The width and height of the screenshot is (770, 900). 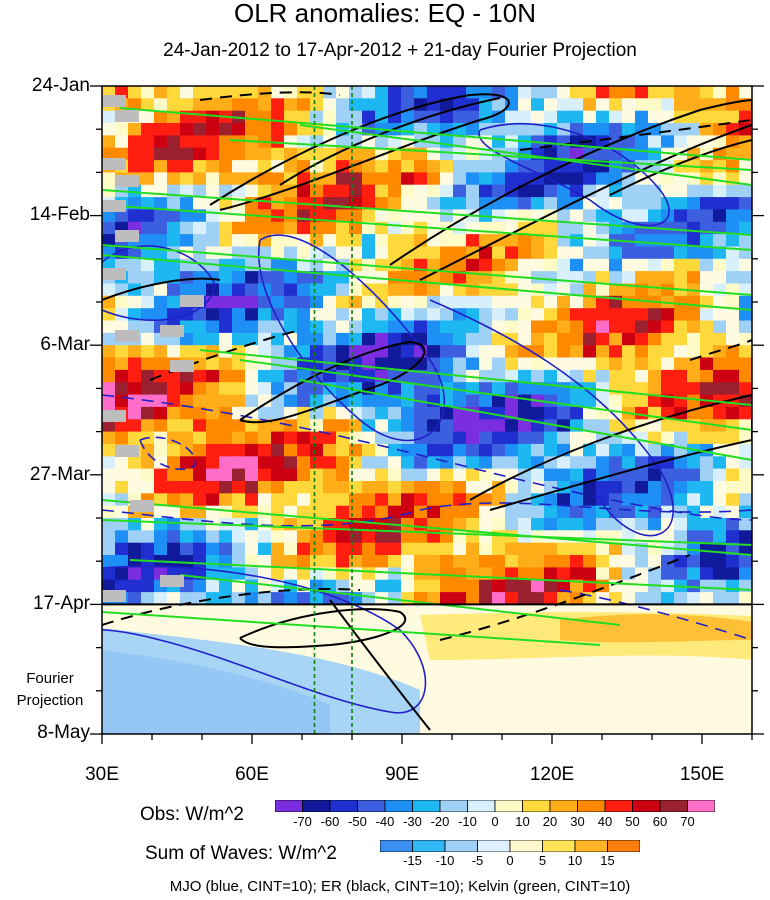 I want to click on colorbar-tick-label: 70, so click(x=687, y=821).